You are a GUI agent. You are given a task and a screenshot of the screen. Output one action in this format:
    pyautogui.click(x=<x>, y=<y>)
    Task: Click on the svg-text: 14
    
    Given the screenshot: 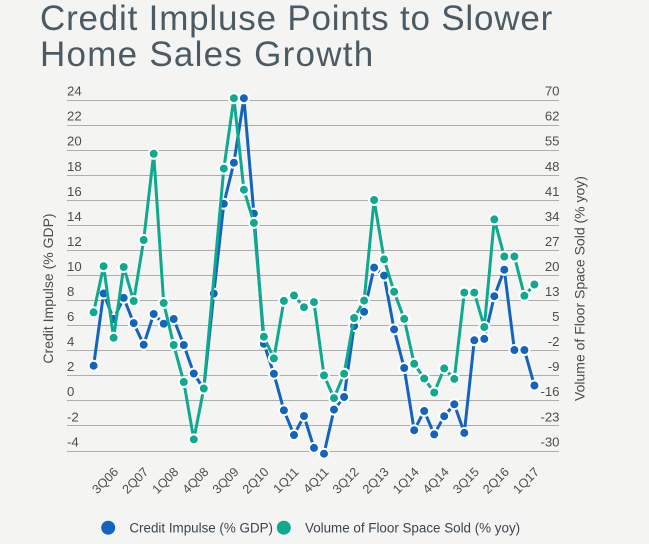 What is the action you would take?
    pyautogui.click(x=74, y=216)
    